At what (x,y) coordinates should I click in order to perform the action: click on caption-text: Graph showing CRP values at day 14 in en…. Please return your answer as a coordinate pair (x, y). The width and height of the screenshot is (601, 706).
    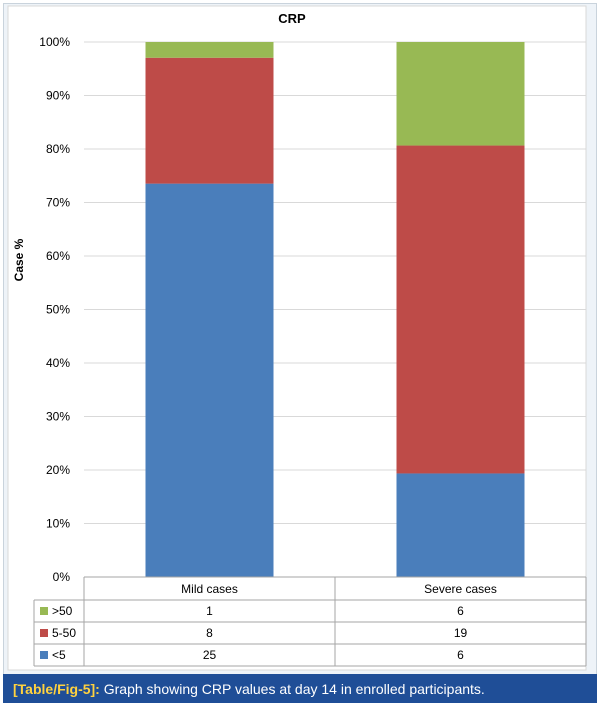
    Looking at the image, I should click on (294, 689).